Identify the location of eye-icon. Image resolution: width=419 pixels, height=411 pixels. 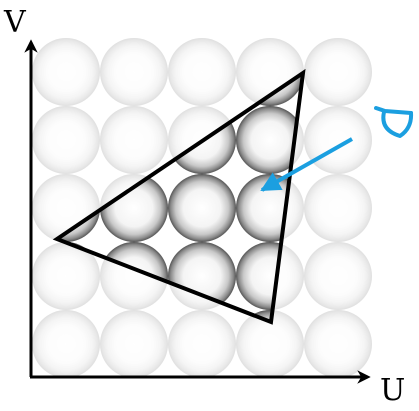
(394, 122).